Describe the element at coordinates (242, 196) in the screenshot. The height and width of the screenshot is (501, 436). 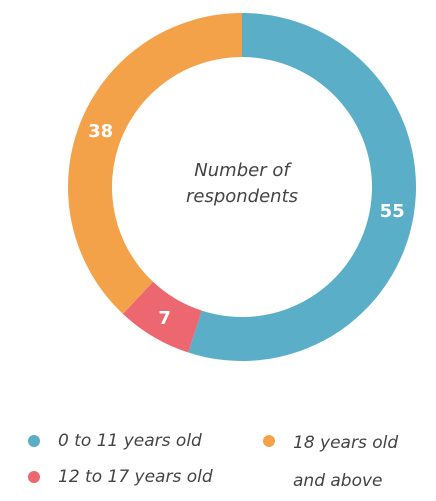
I see `center-label: respondents` at that location.